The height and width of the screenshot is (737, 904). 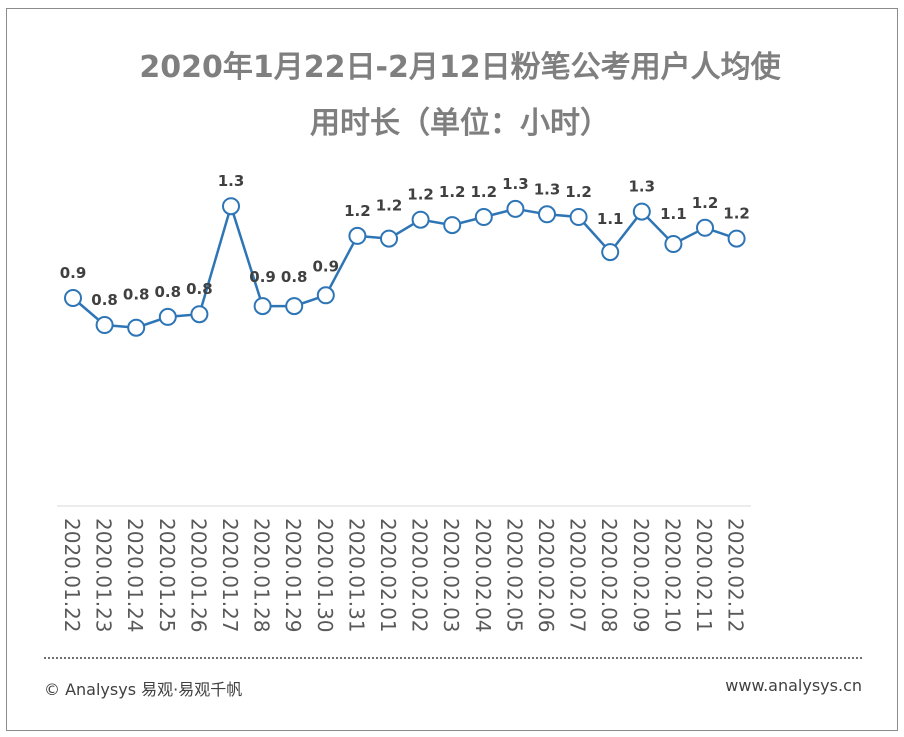 What do you see at coordinates (704, 575) in the screenshot?
I see `x-tick-label: 2020.02.11` at bounding box center [704, 575].